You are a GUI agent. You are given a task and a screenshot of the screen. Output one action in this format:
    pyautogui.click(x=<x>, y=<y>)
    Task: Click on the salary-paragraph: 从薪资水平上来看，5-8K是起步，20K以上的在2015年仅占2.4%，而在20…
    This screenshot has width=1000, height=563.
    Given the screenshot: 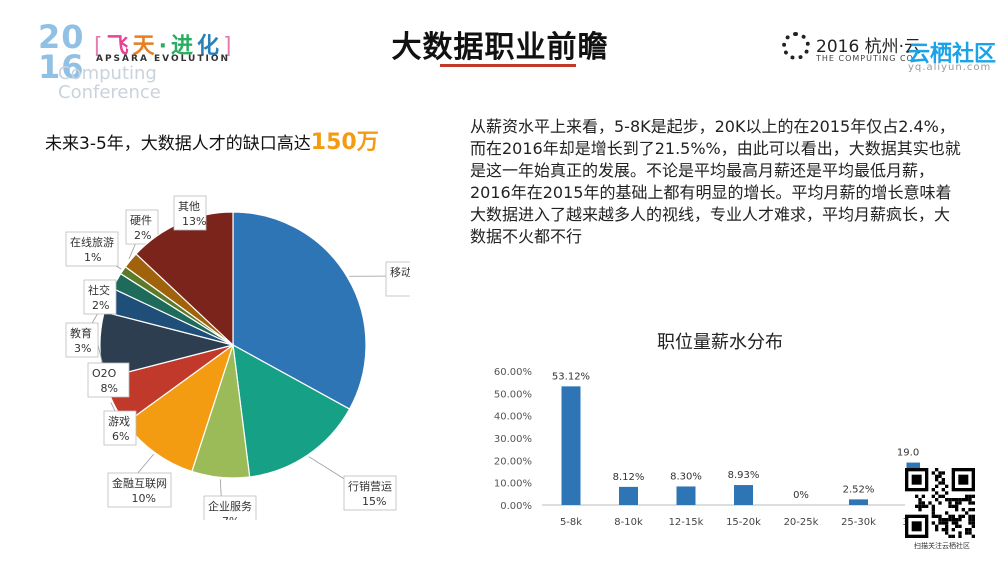 What is the action you would take?
    pyautogui.click(x=715, y=181)
    